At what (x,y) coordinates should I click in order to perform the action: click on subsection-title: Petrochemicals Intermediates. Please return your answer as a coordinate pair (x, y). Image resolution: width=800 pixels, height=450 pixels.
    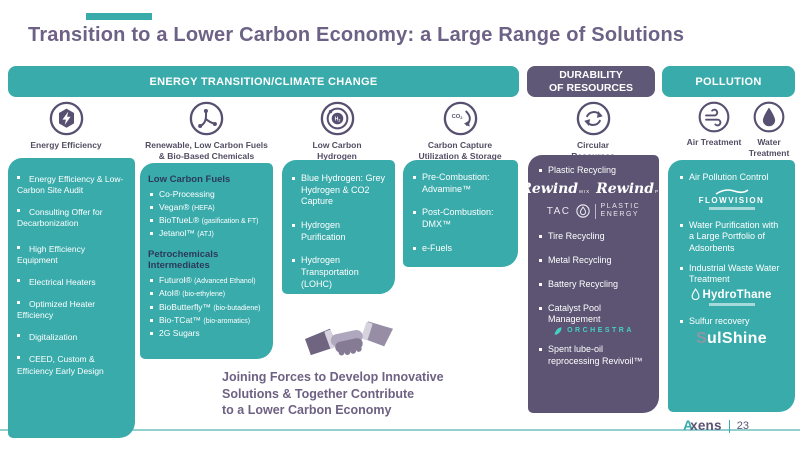
    Looking at the image, I should click on (183, 260).